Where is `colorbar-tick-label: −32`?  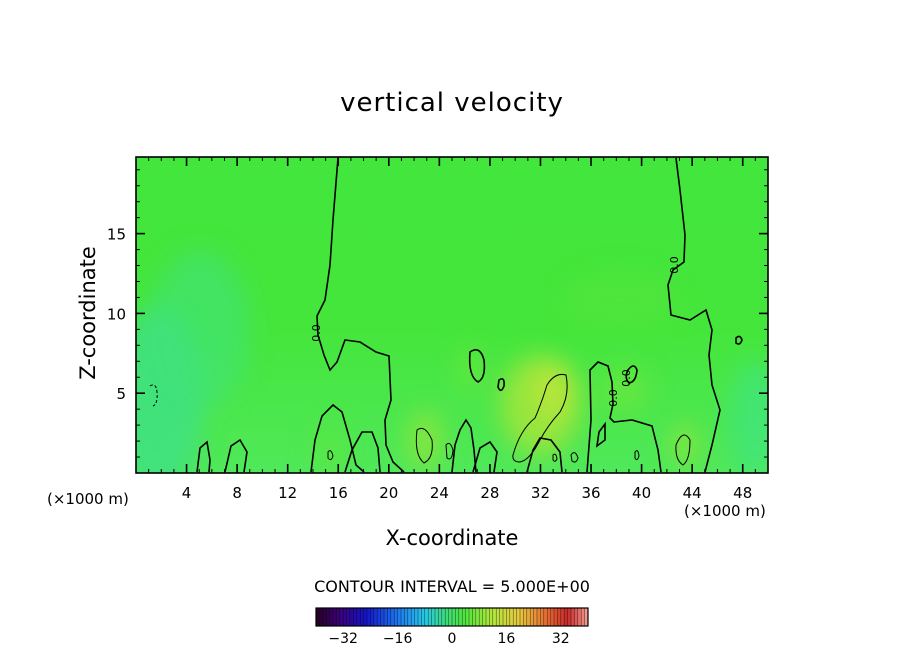
colorbar-tick-label: −32 is located at coordinates (343, 639).